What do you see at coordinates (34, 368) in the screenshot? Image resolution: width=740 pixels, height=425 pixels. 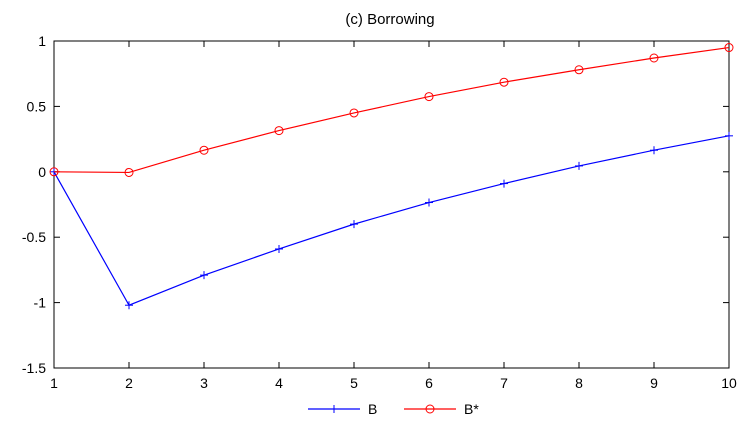 I see `y-tick-label: -1.5` at bounding box center [34, 368].